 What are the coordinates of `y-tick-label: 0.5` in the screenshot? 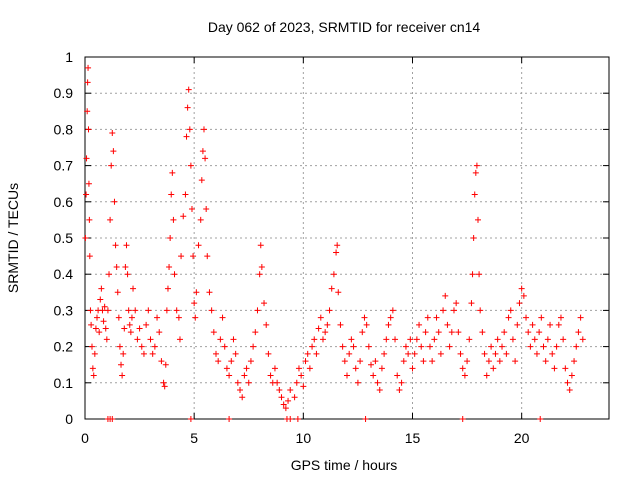 It's located at (64, 238).